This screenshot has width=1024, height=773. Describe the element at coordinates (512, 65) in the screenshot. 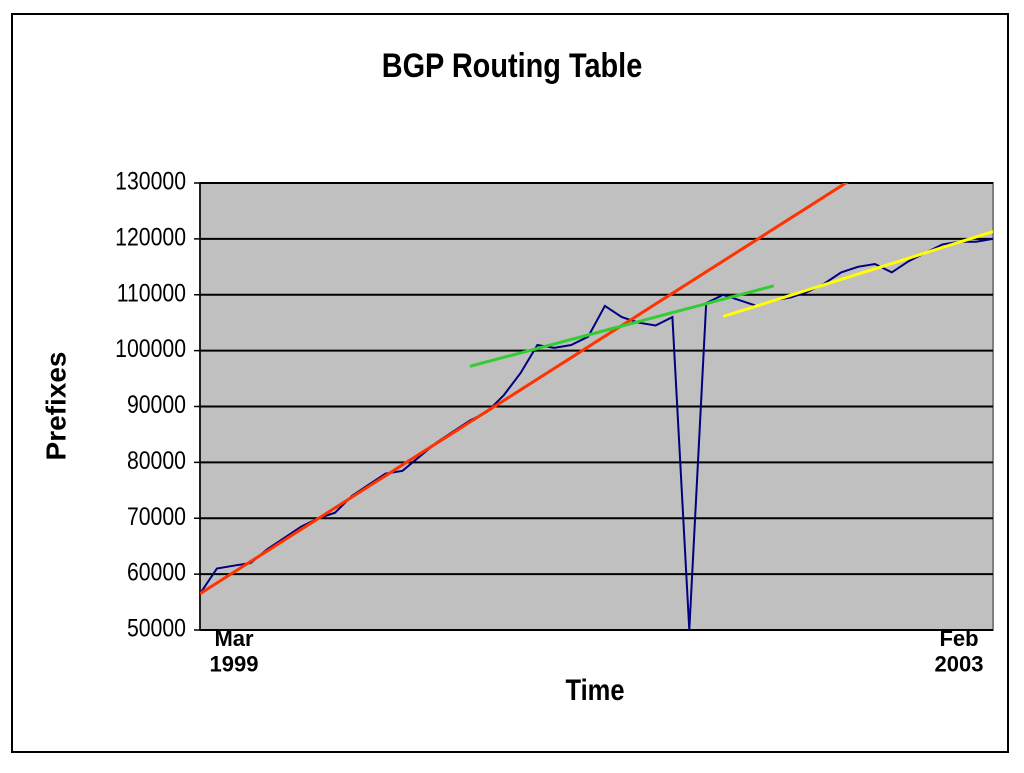

I see `chart-title: BGP Routing Table` at that location.